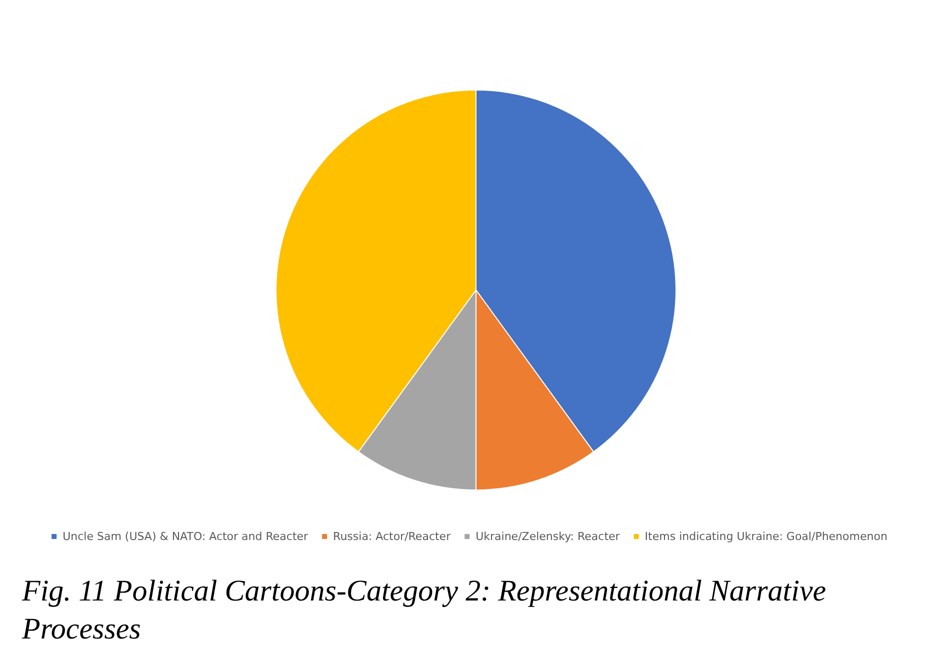  What do you see at coordinates (548, 536) in the screenshot?
I see `legend-label: Ukraine/Zelensky: Reacter` at bounding box center [548, 536].